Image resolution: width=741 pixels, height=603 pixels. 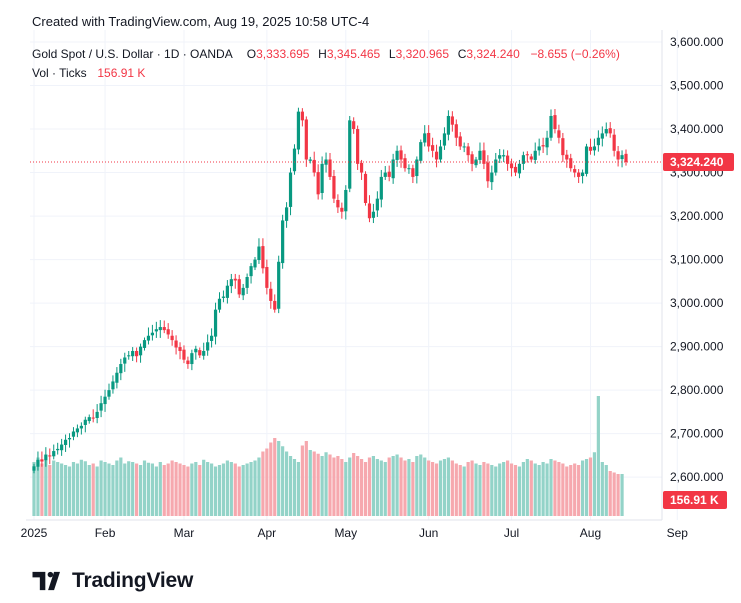 What do you see at coordinates (132, 54) in the screenshot?
I see `symbol-title: Gold Spot / U.S. Dollar · 1D · OANDA` at bounding box center [132, 54].